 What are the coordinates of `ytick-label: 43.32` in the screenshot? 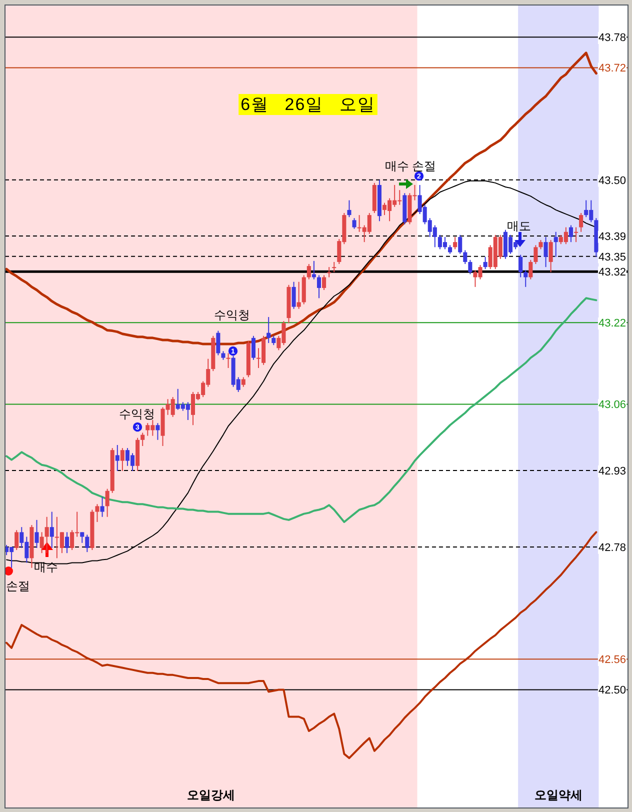 It's located at (612, 272).